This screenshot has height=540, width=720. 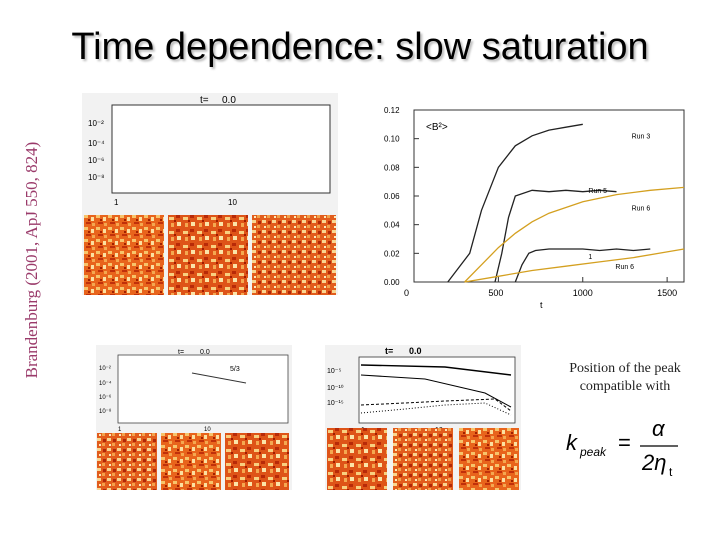 I want to click on legend-label: <B²>, so click(x=437, y=127).